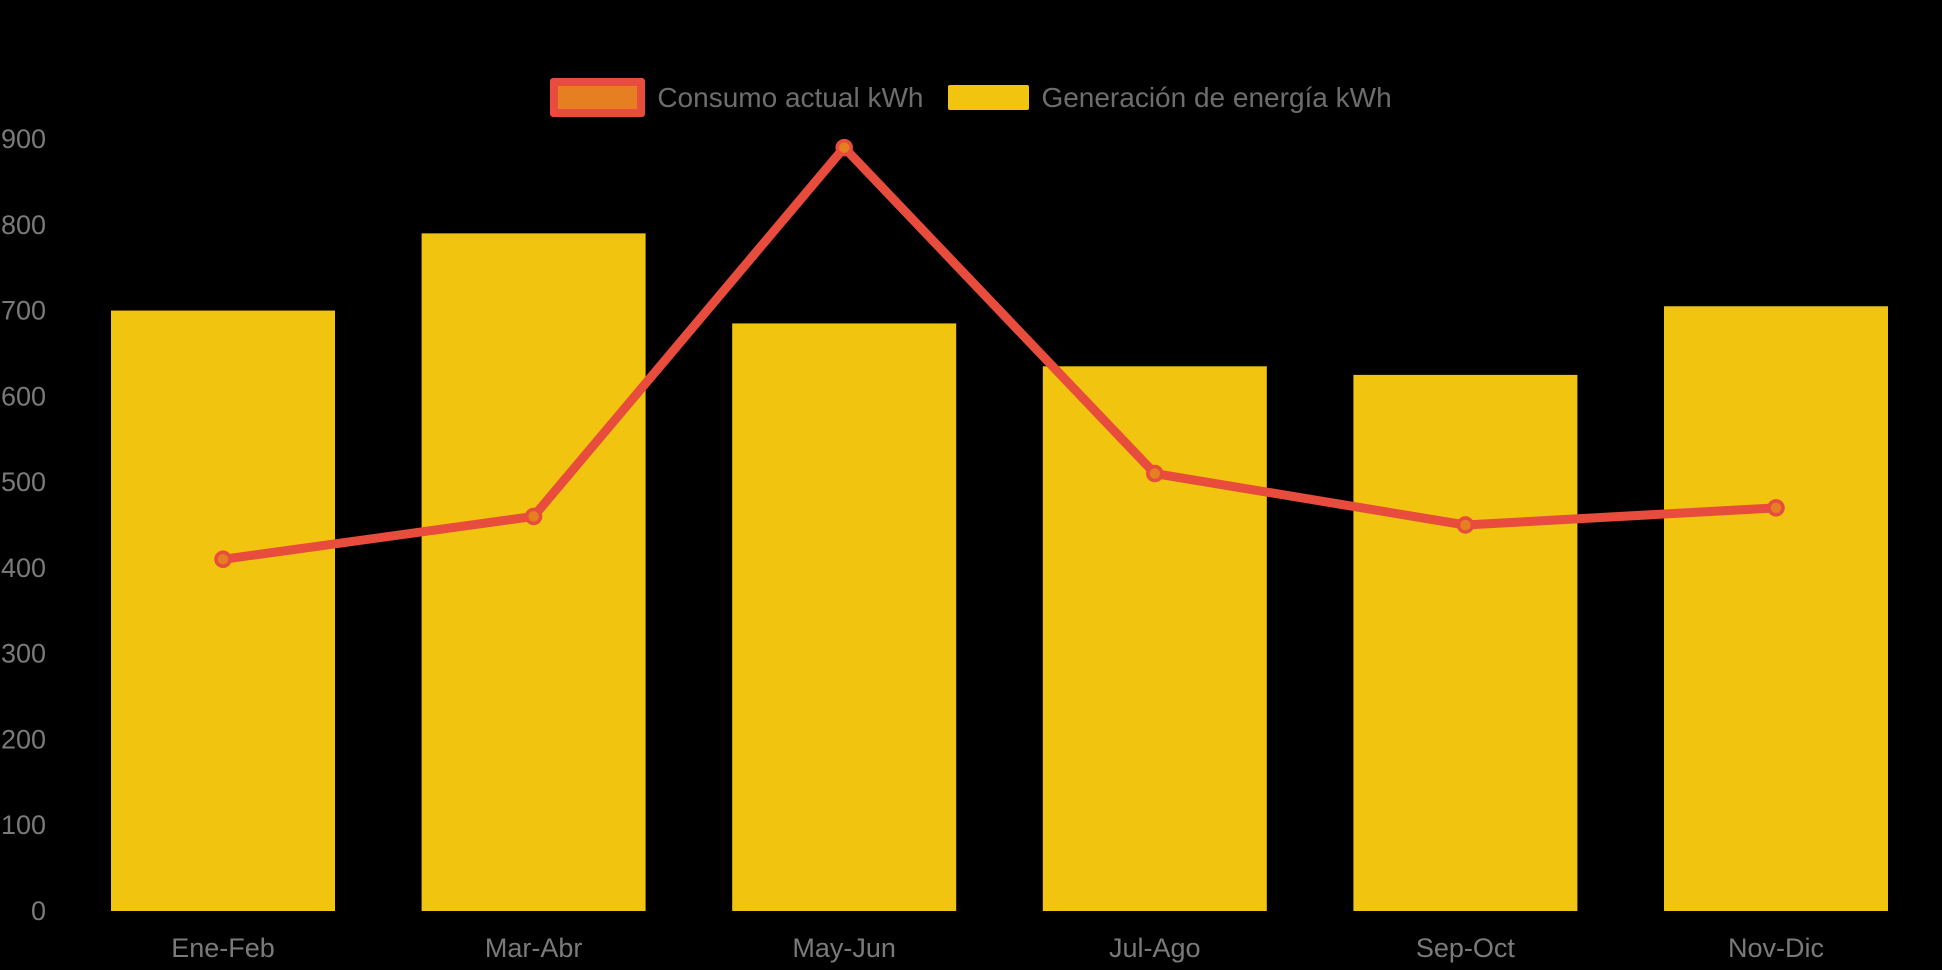 This screenshot has width=1942, height=970. What do you see at coordinates (844, 948) in the screenshot?
I see `x-tick-label-may-jun: May-Jun` at bounding box center [844, 948].